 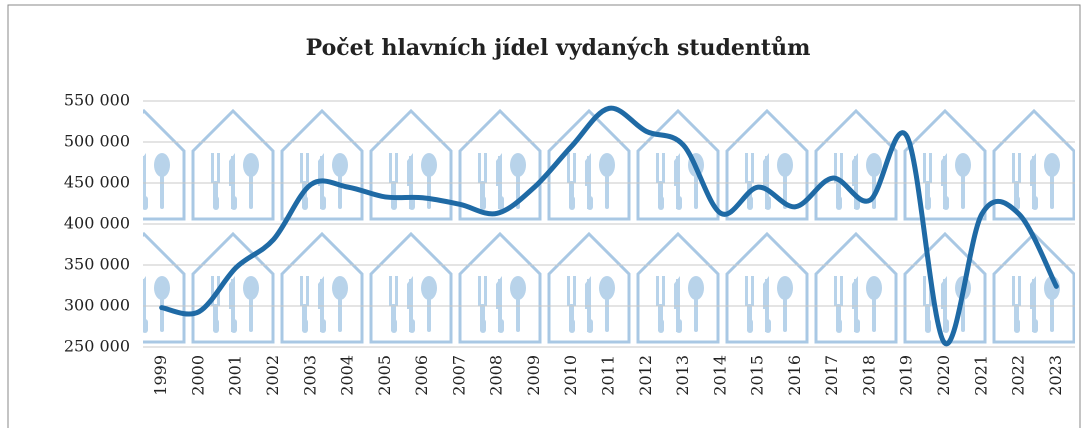 What do you see at coordinates (645, 375) in the screenshot?
I see `x-tick-label: 2012` at bounding box center [645, 375].